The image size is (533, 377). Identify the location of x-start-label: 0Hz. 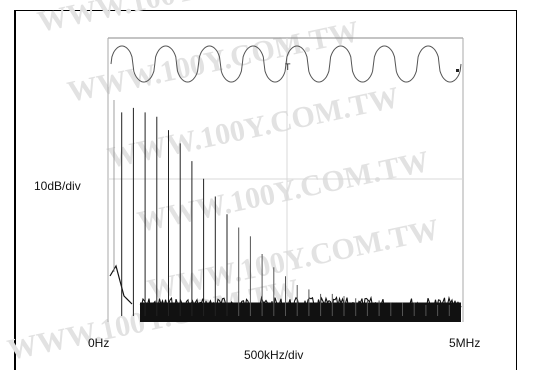
(99, 343).